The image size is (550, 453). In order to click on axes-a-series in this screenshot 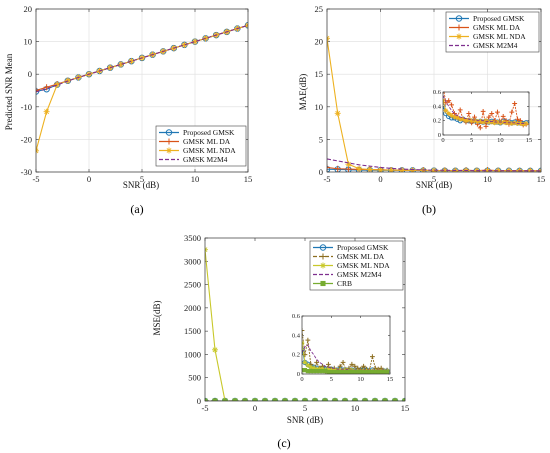, I will do `click(142, 88)`.